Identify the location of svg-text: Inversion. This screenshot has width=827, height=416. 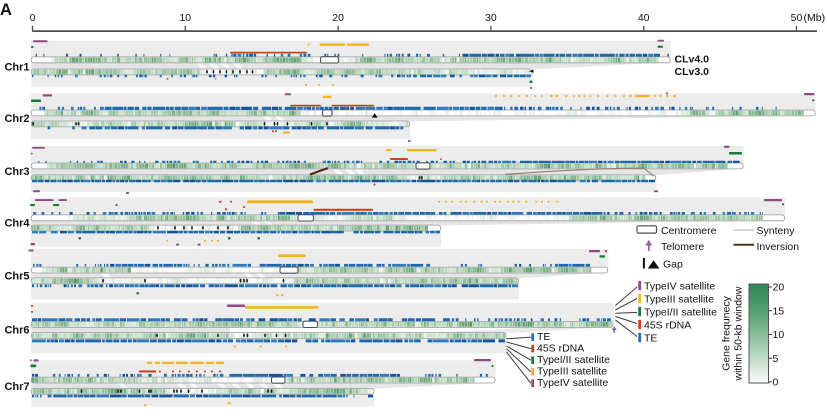
(778, 247).